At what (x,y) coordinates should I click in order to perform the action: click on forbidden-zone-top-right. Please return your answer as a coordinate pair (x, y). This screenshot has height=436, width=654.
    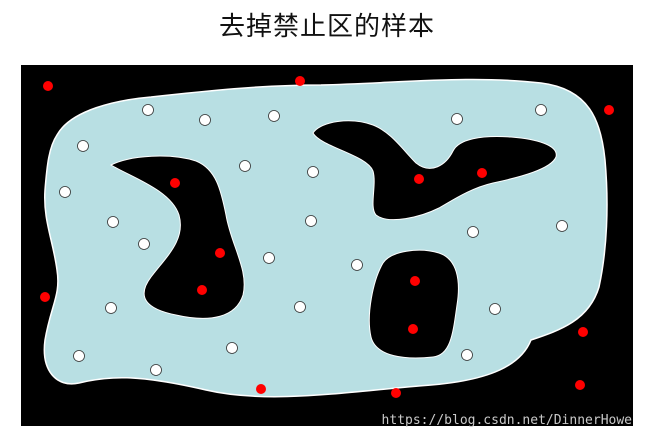
    Looking at the image, I should click on (434, 170).